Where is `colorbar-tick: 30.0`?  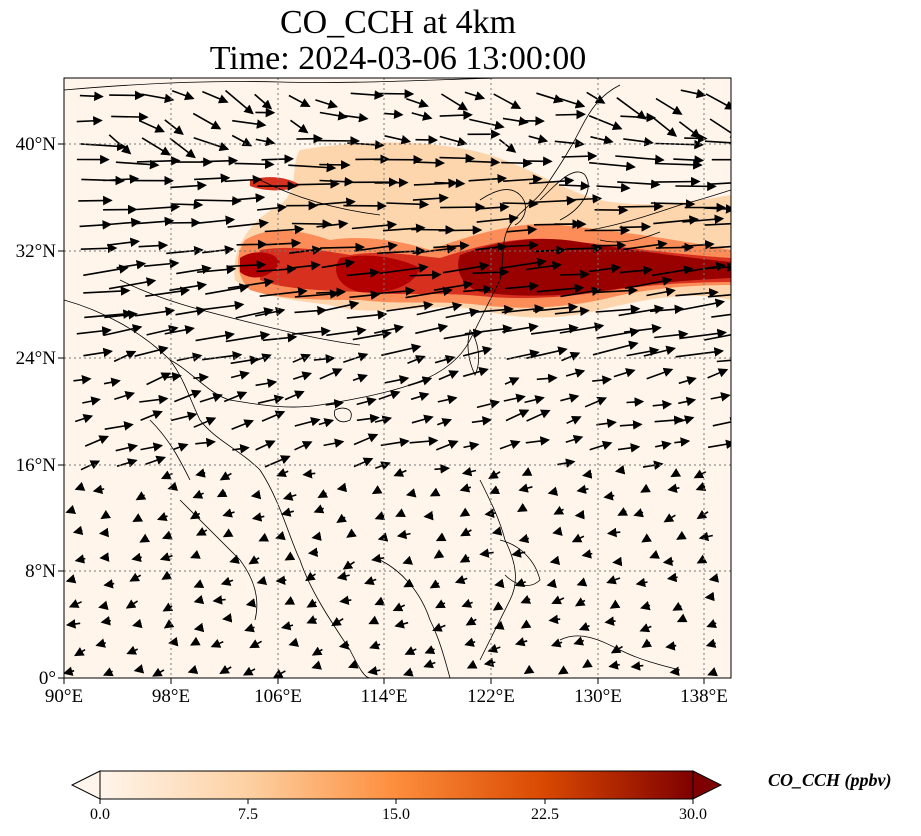
colorbar-tick: 30.0 is located at coordinates (693, 814).